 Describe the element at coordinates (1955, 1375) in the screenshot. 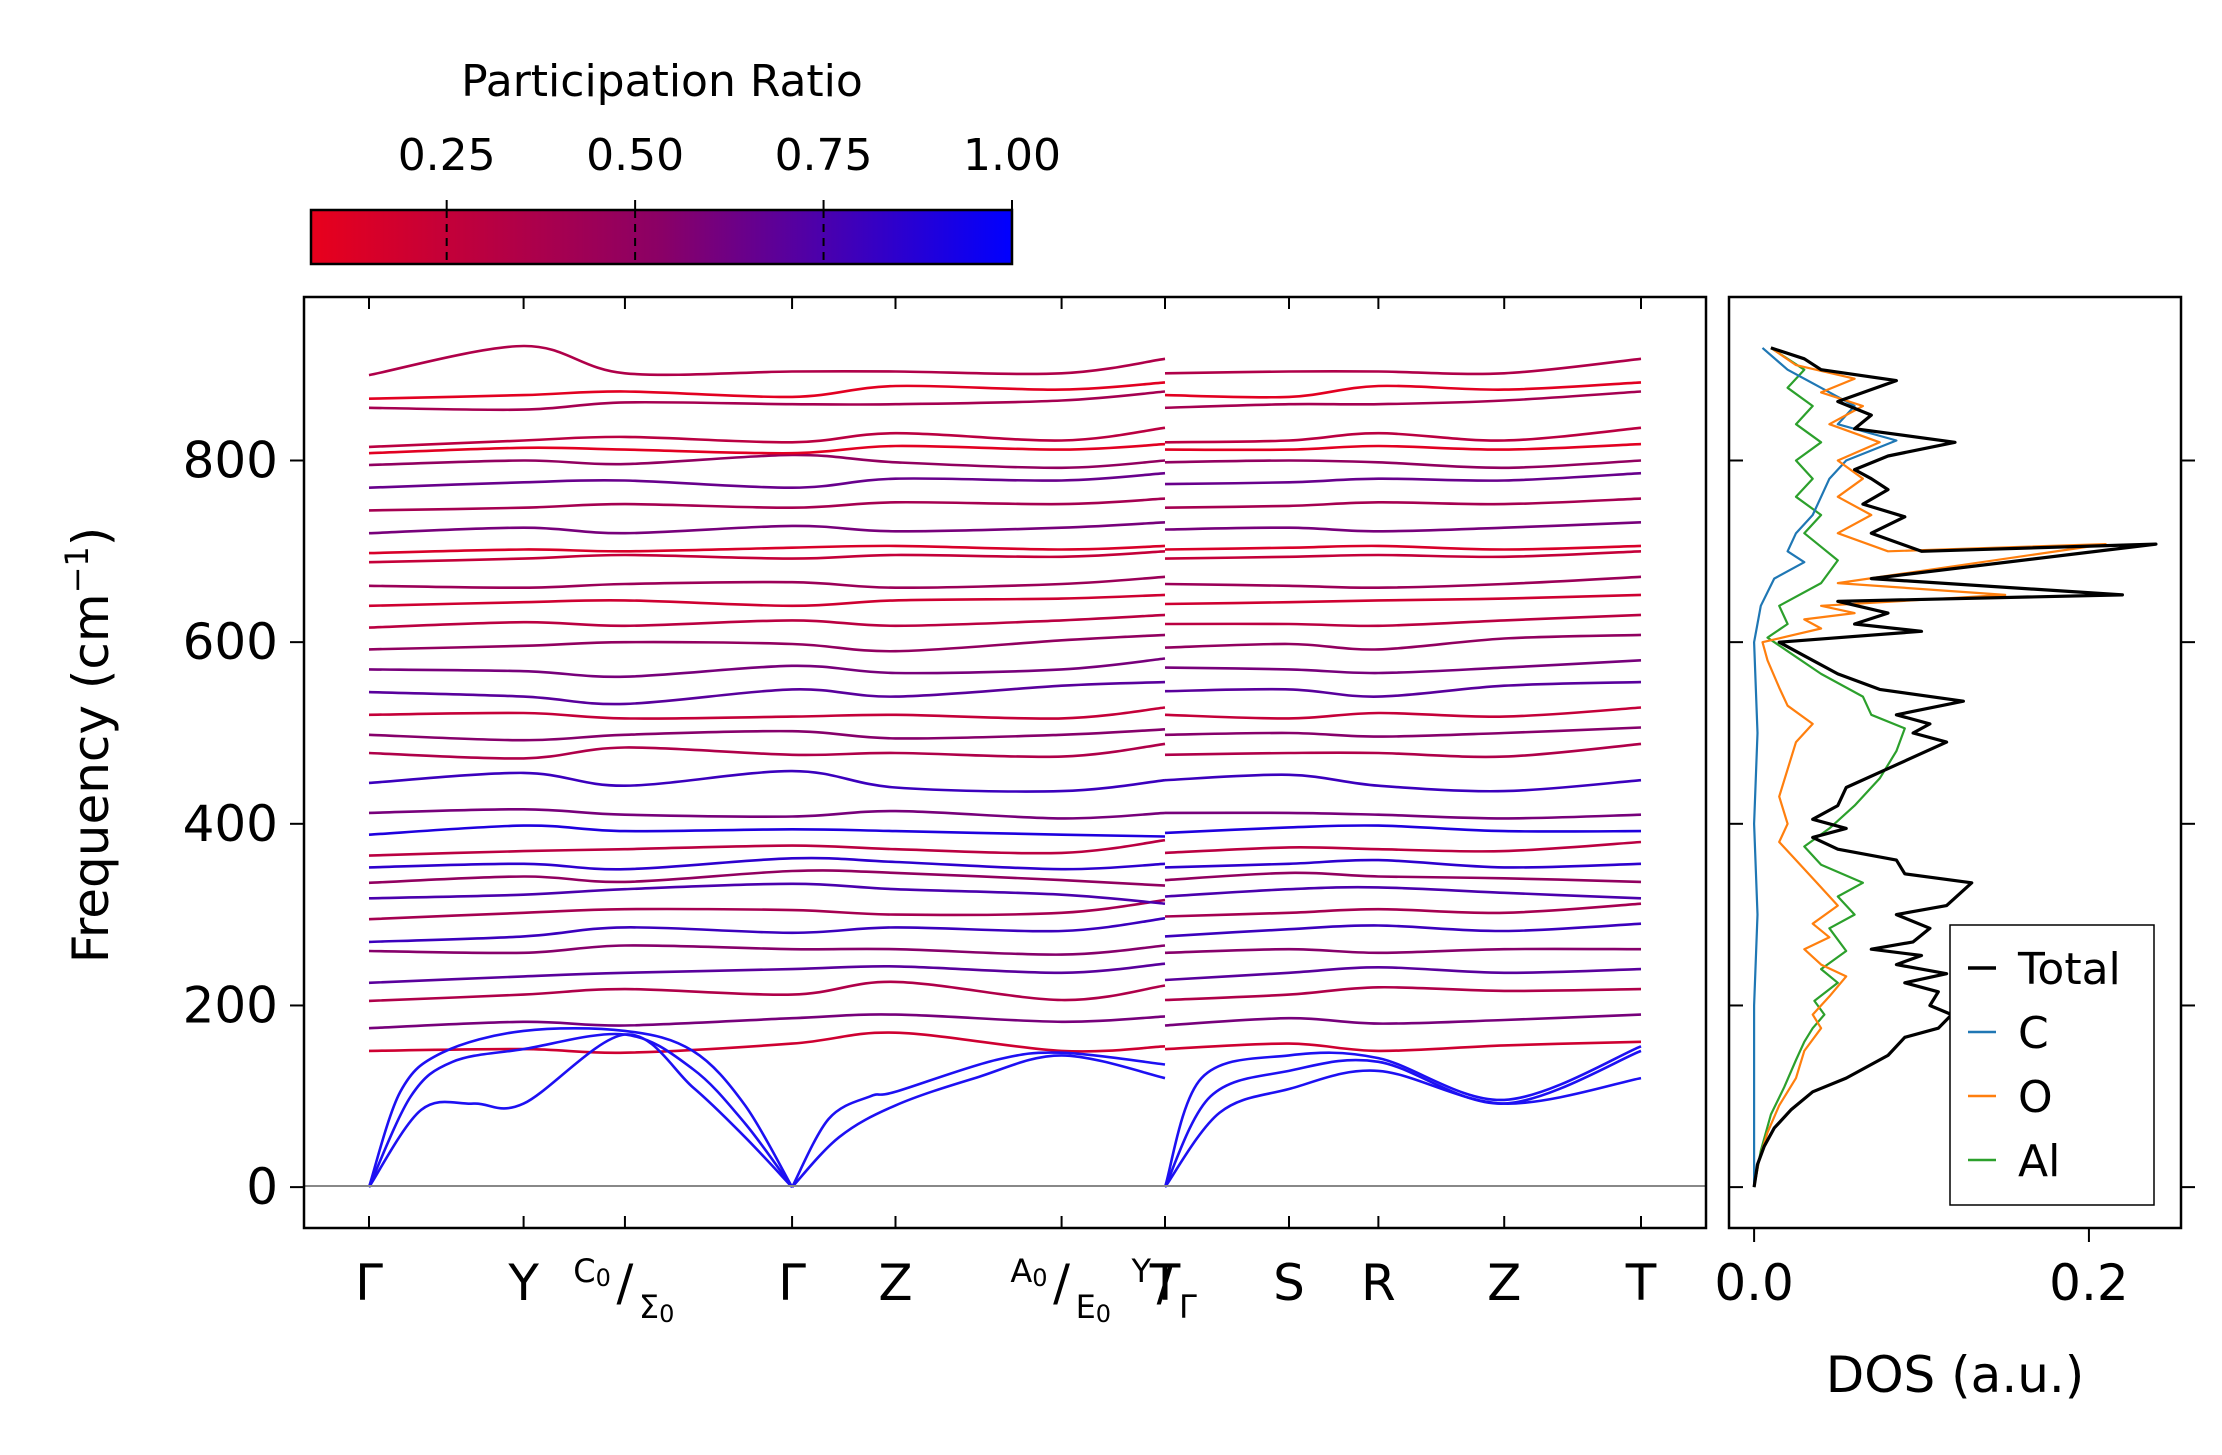

I see `dos-x-axis-label: DOS (a.u.)` at that location.